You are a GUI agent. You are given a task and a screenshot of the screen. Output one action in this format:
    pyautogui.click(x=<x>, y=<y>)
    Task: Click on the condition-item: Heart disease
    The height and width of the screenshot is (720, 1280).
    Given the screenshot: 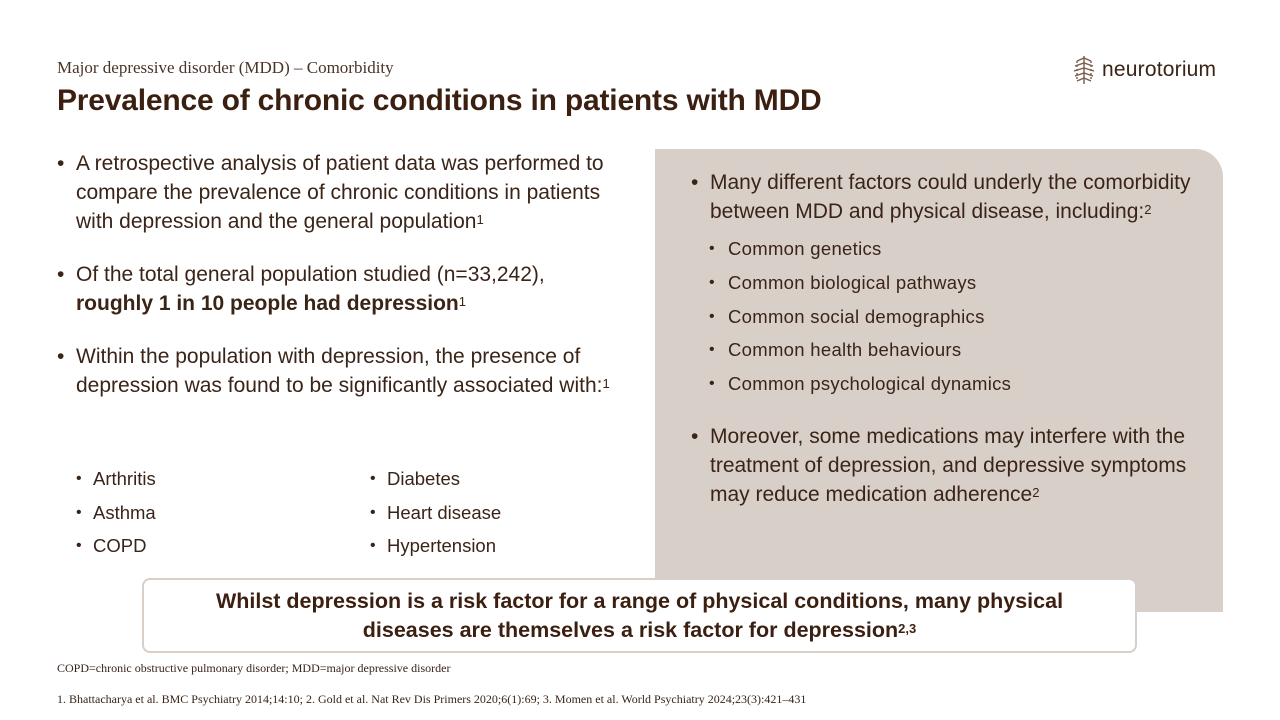 What is the action you would take?
    pyautogui.click(x=470, y=513)
    